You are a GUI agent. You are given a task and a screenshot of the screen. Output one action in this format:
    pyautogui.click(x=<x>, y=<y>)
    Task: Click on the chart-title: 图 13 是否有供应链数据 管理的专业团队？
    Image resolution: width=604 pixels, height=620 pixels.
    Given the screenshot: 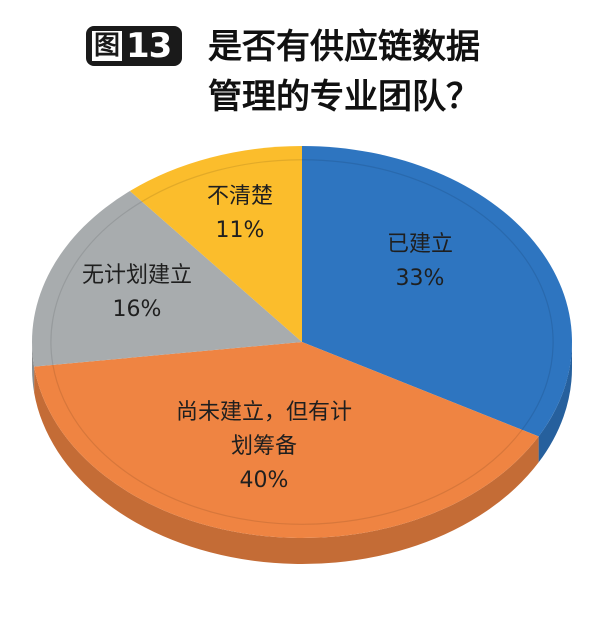 What is the action you would take?
    pyautogui.click(x=336, y=76)
    